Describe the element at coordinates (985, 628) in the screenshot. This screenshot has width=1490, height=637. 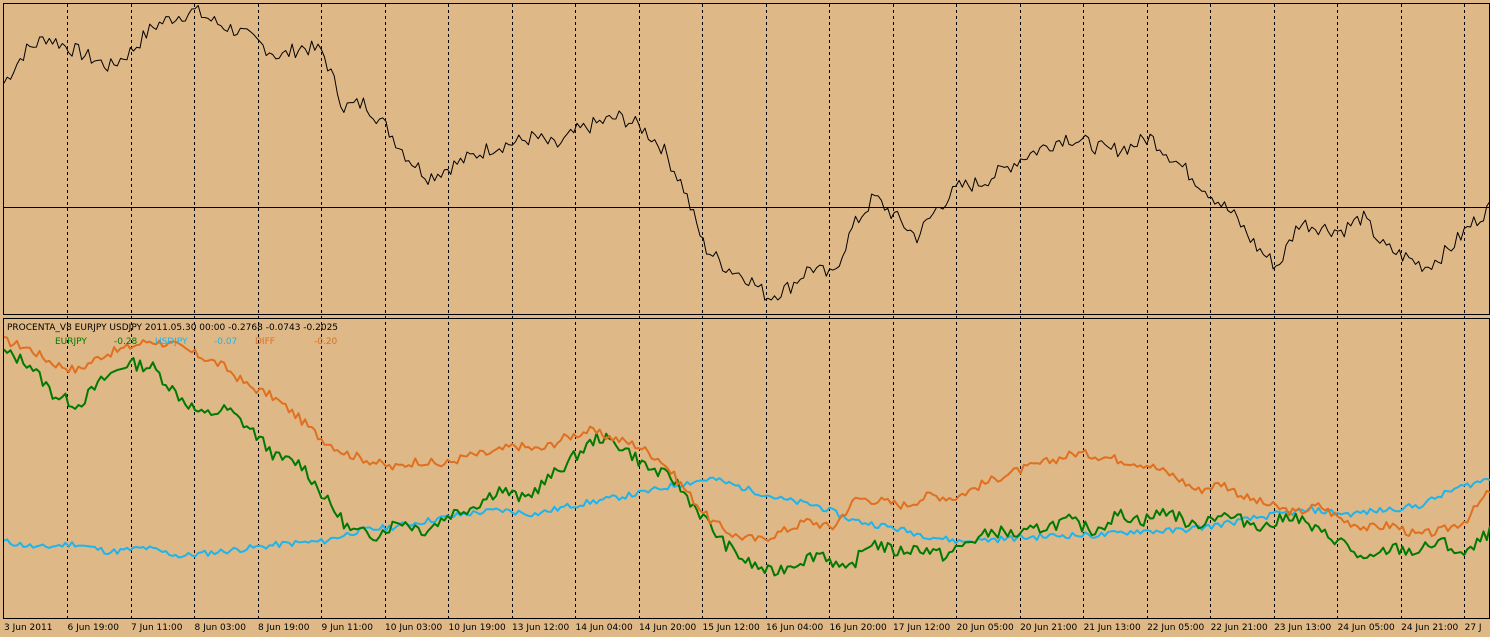
I see `x-tick-label: 20 Jun 05:00` at that location.